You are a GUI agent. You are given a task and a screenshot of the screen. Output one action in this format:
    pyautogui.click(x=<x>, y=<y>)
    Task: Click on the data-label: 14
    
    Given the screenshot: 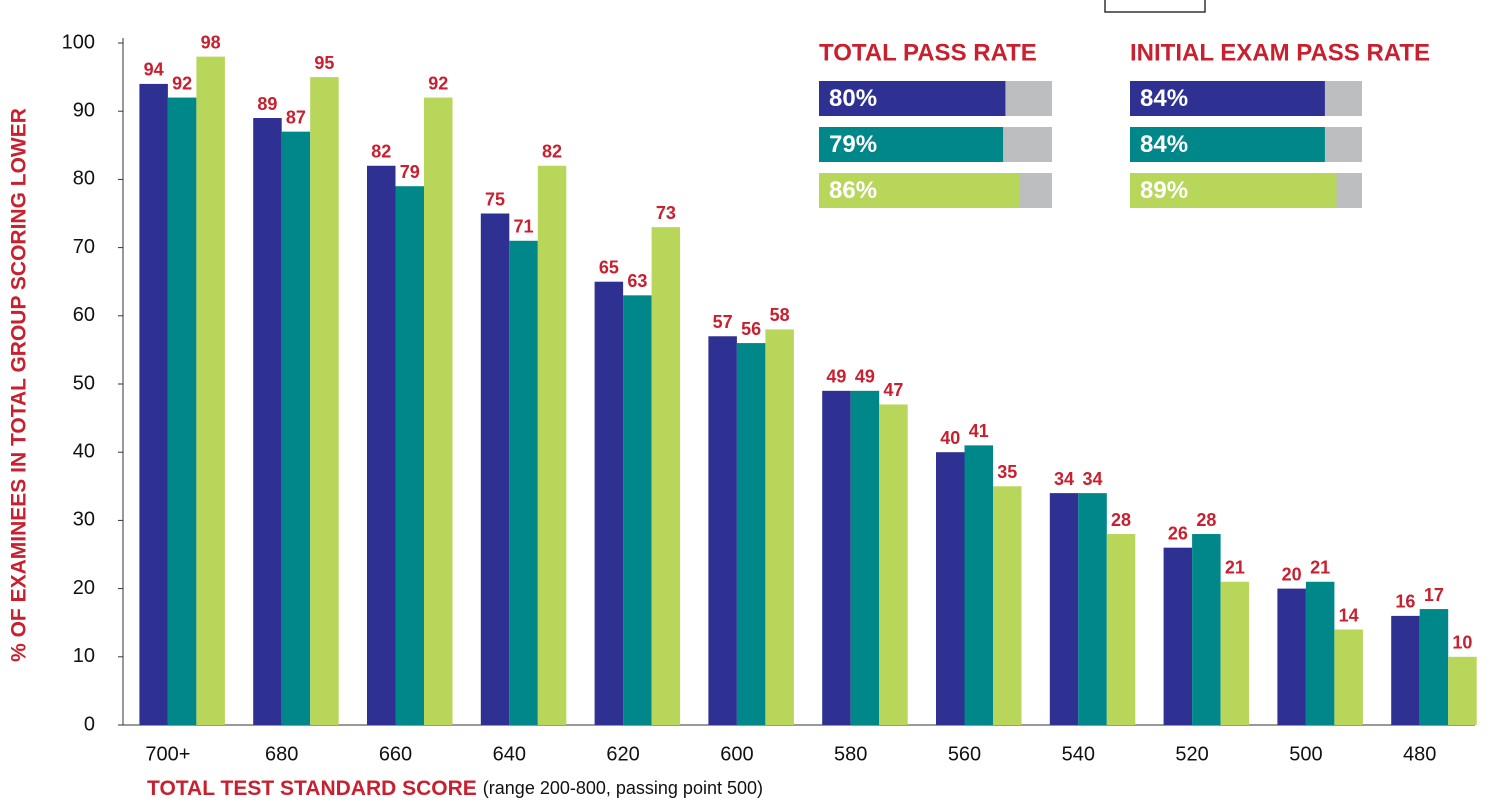 What is the action you would take?
    pyautogui.click(x=1349, y=615)
    